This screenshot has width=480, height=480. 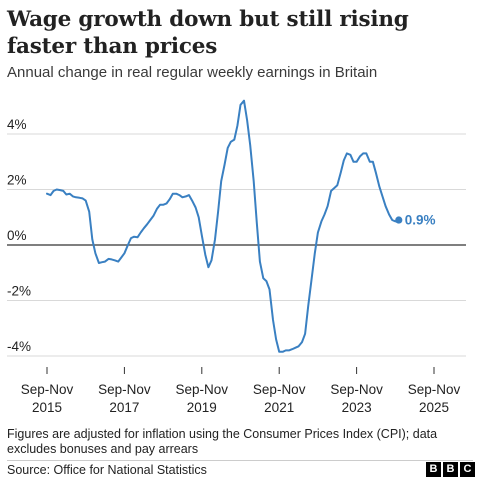 What do you see at coordinates (19, 346) in the screenshot?
I see `y-tick-label: -4%` at bounding box center [19, 346].